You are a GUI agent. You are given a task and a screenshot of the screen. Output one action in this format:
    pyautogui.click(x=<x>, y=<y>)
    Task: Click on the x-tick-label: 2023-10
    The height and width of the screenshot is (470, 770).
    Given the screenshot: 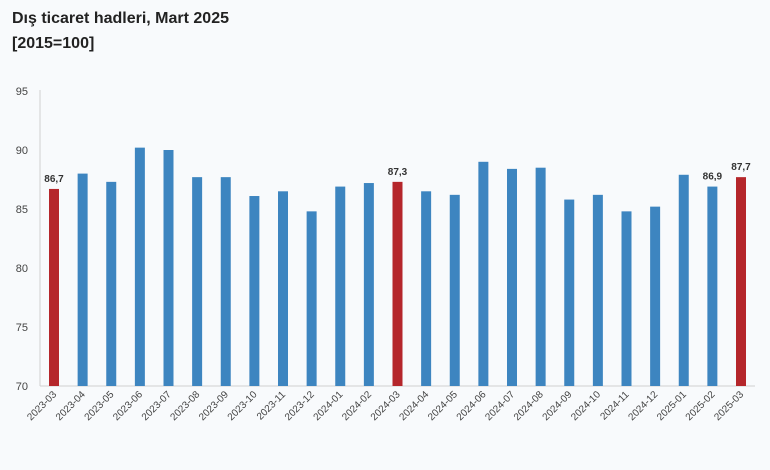 What is the action you would take?
    pyautogui.click(x=243, y=406)
    